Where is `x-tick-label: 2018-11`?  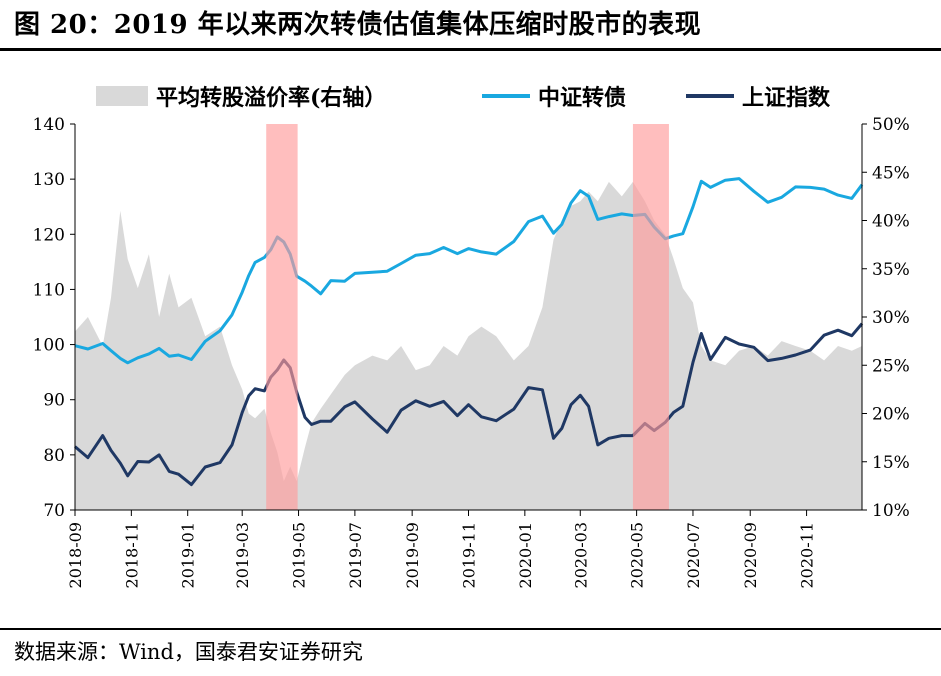 x-tick-label: 2018-11 is located at coordinates (131, 555).